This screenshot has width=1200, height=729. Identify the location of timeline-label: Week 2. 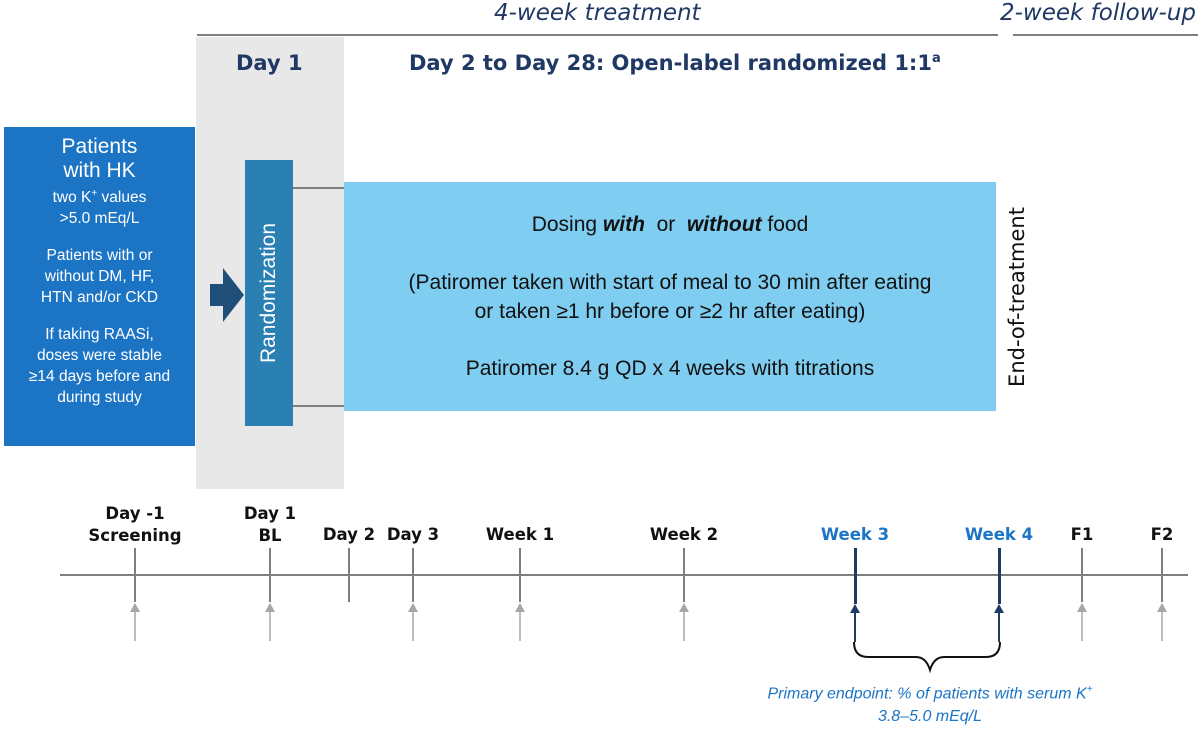
(684, 535).